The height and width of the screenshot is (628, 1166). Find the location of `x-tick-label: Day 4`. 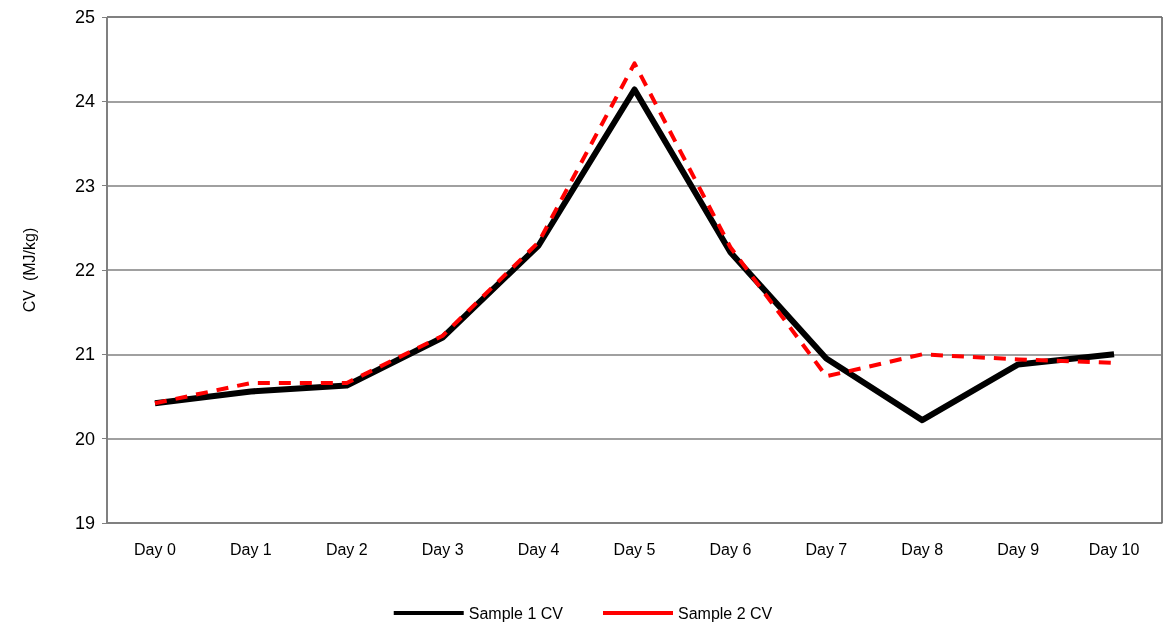

x-tick-label: Day 4 is located at coordinates (538, 549).